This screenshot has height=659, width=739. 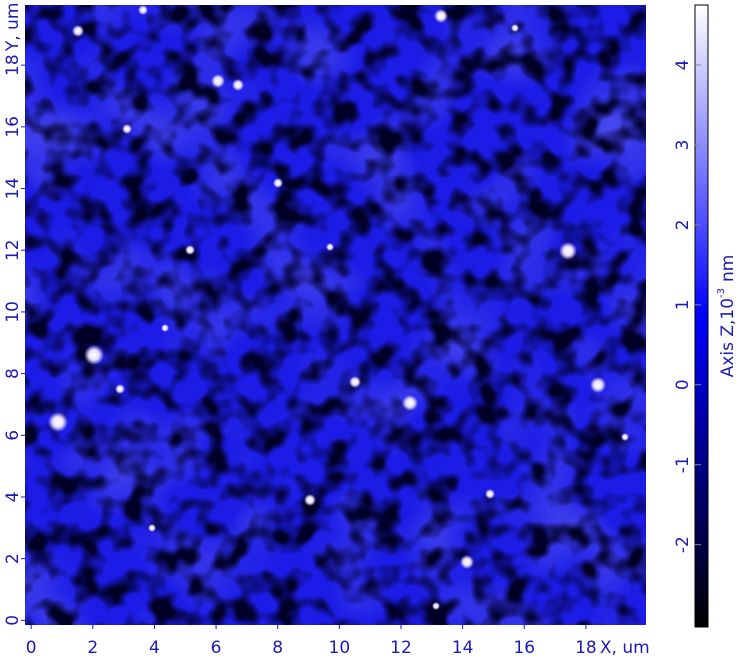 What do you see at coordinates (92, 648) in the screenshot?
I see `x-tick-label: 2` at bounding box center [92, 648].